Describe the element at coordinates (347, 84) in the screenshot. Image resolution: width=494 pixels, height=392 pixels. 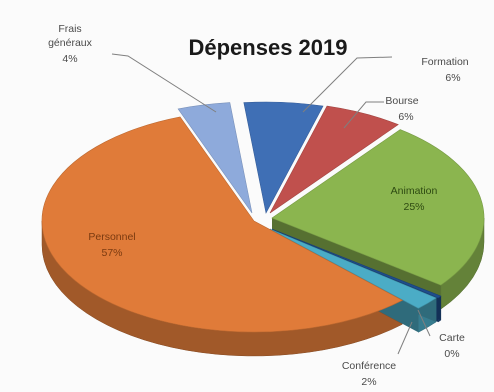
I see `leader-line-formation` at that location.